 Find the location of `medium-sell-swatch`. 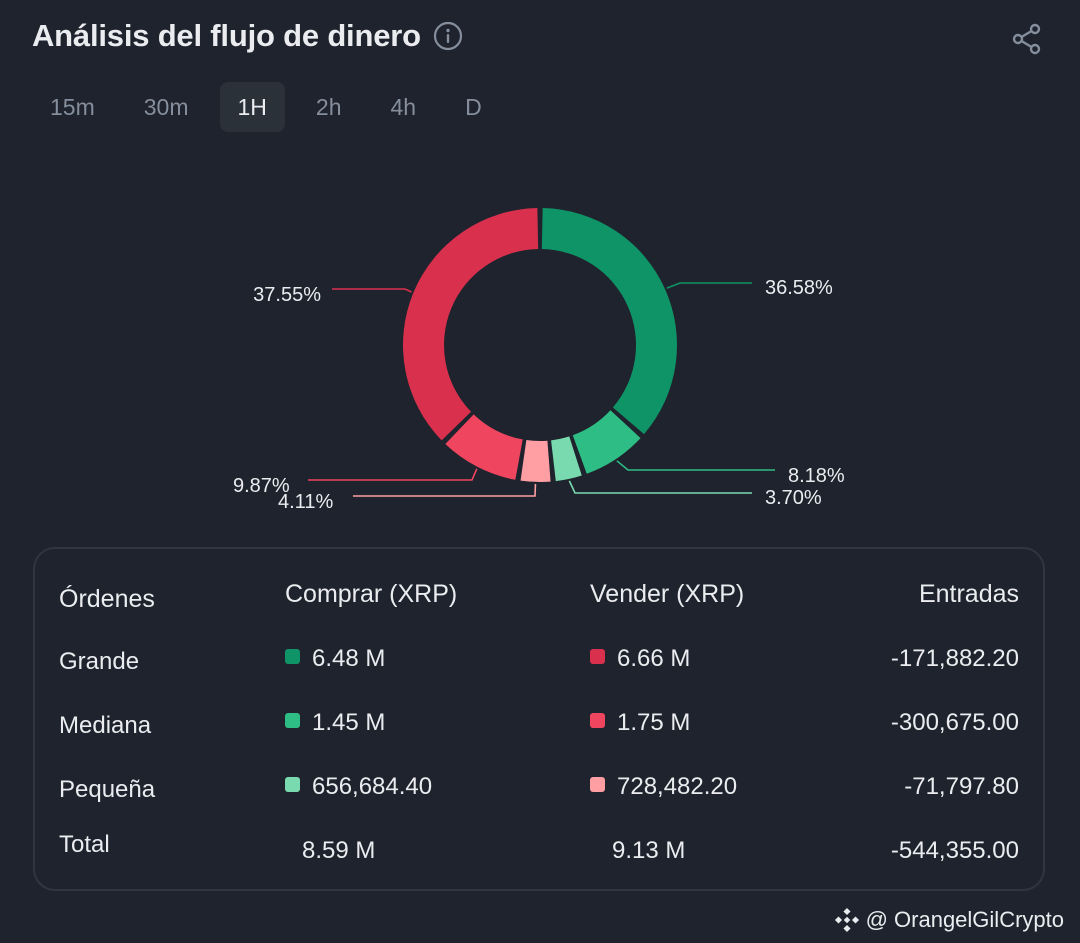

medium-sell-swatch is located at coordinates (597, 720).